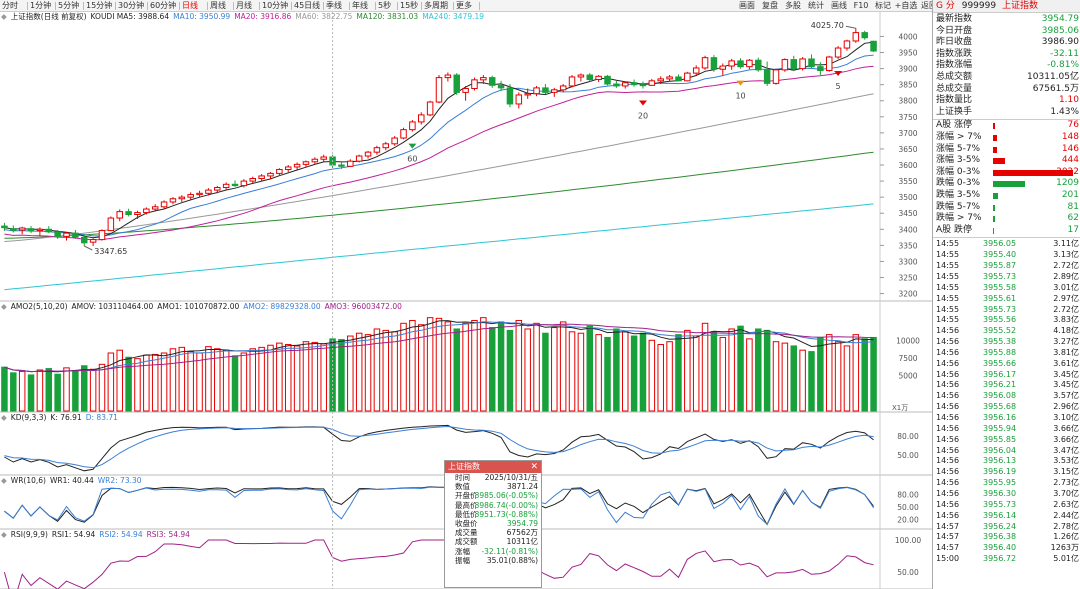  I want to click on quote-label: 昨日收盘, so click(954, 42).